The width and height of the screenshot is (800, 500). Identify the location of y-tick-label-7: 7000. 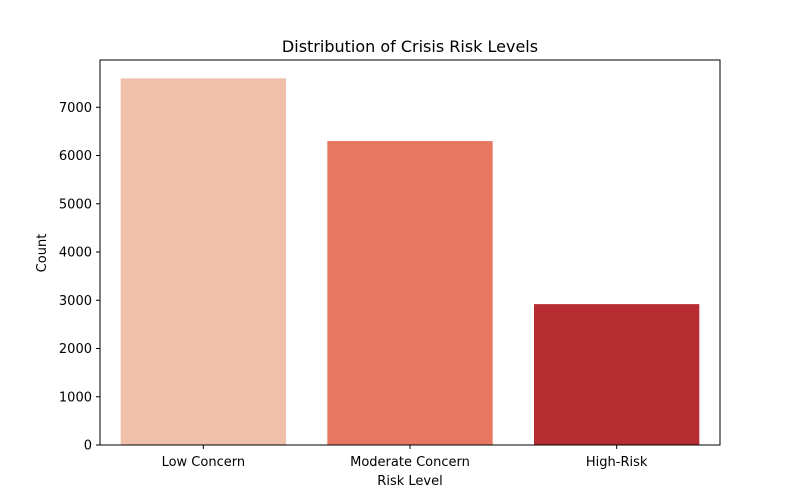
(75, 108).